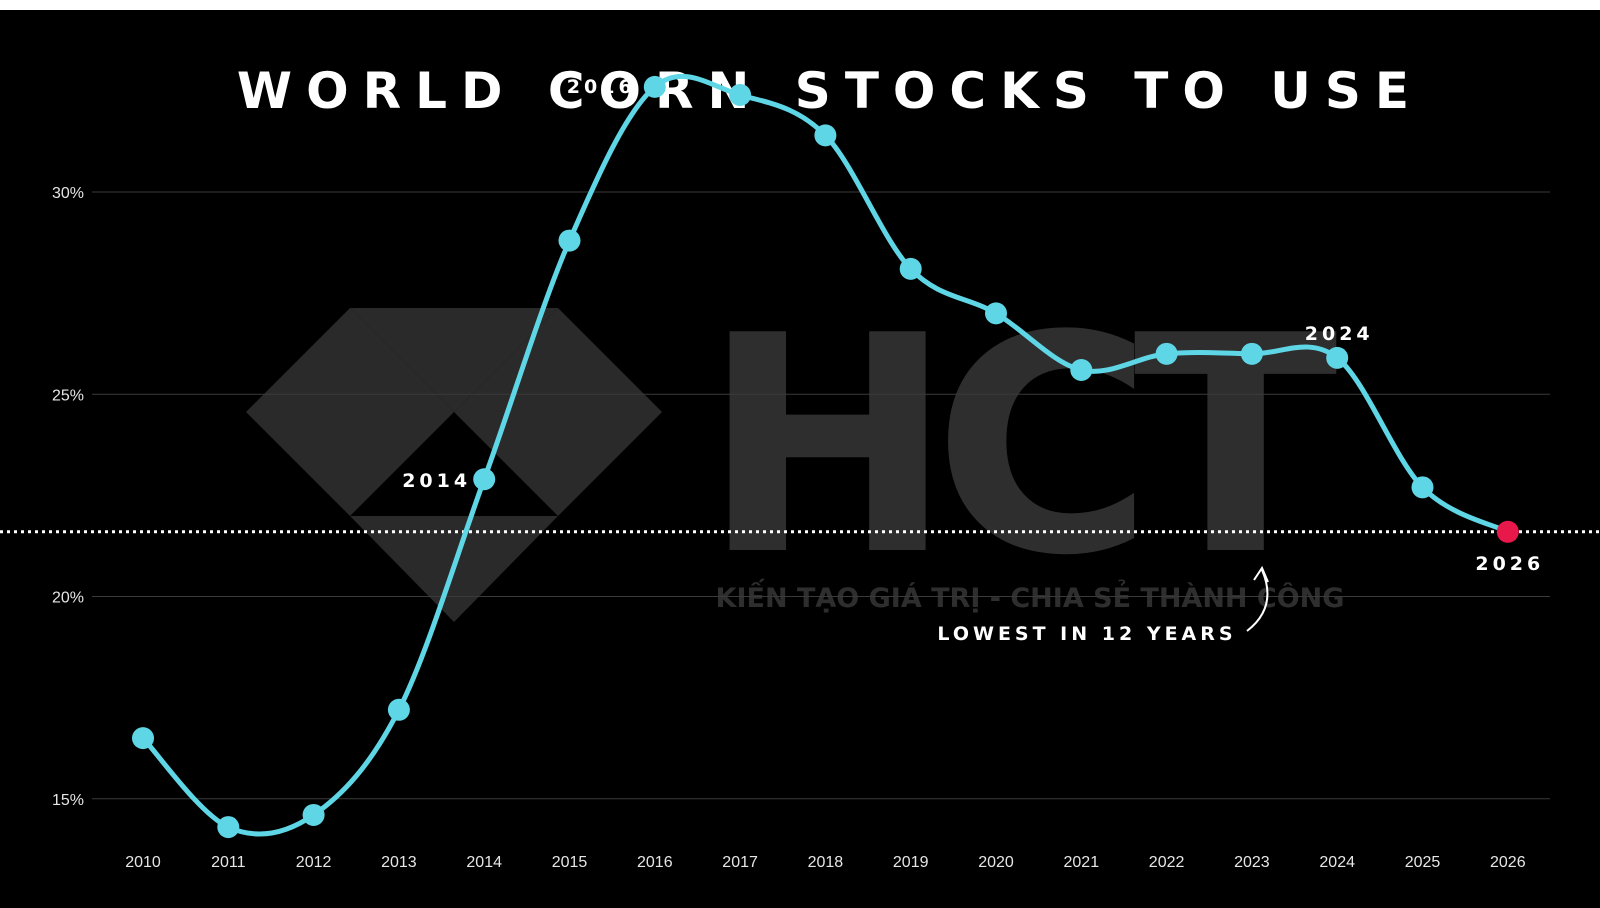 The width and height of the screenshot is (1600, 908). I want to click on point-label: 2014, so click(436, 481).